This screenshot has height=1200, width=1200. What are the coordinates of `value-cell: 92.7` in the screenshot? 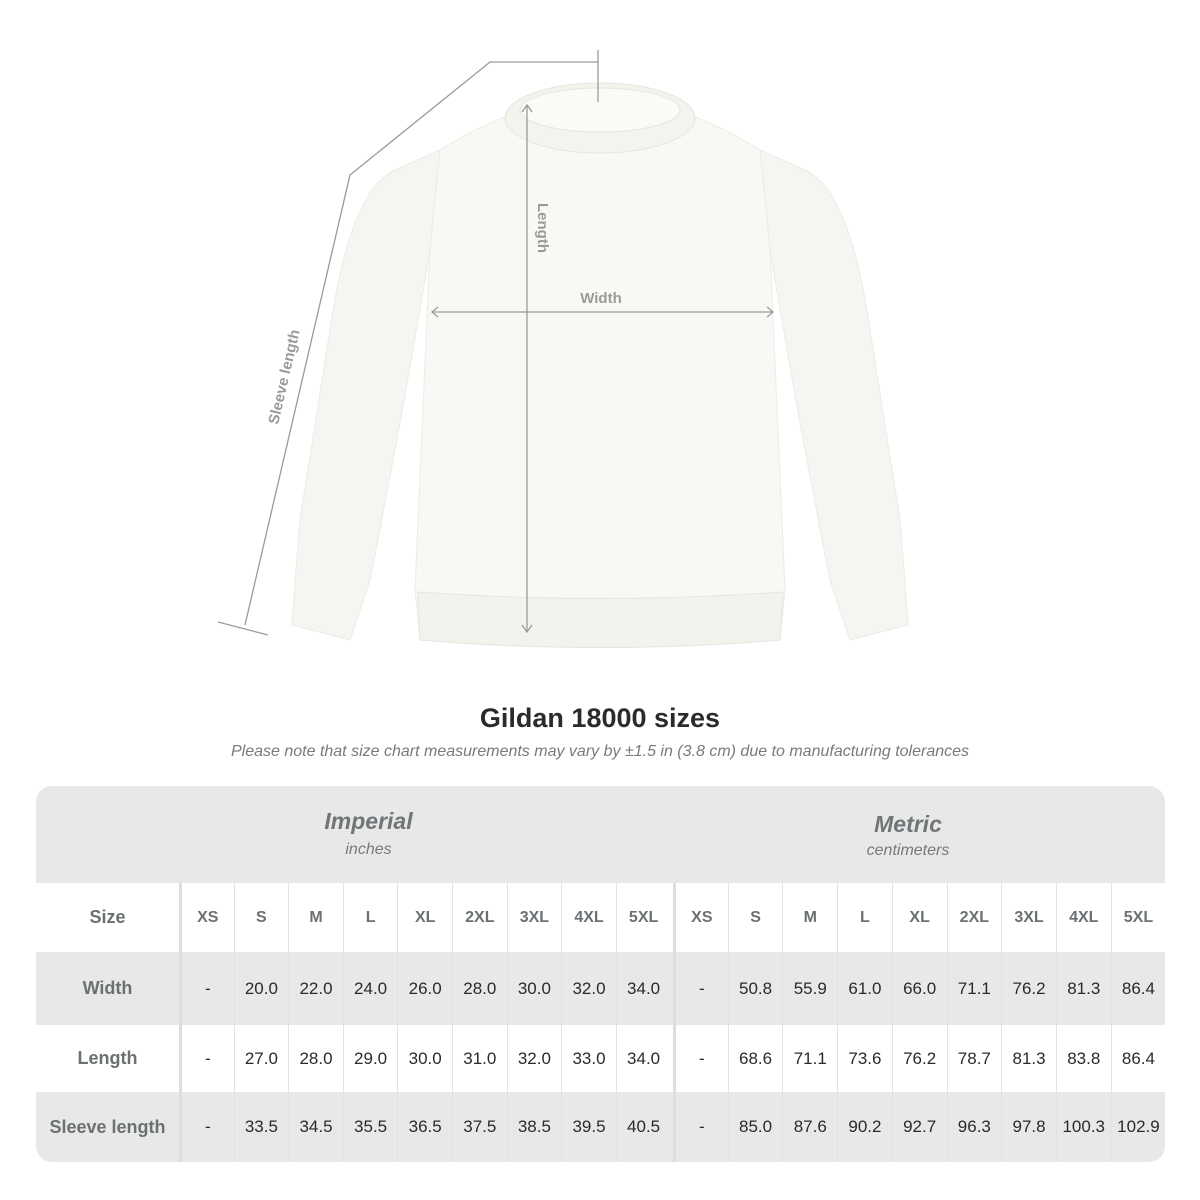 It's located at (919, 1127).